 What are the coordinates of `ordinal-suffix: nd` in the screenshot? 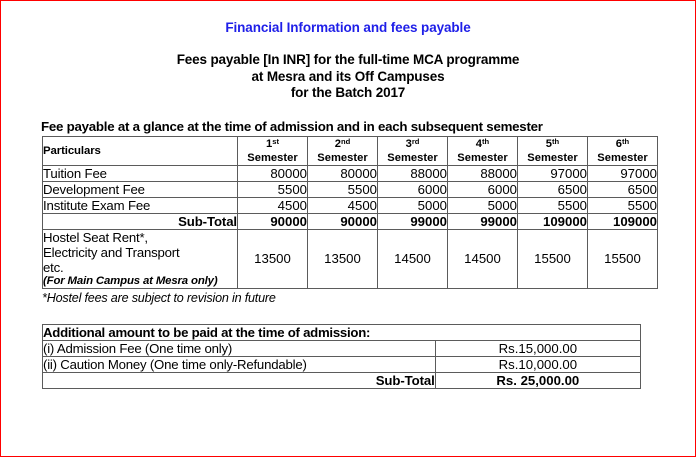 It's located at (345, 141).